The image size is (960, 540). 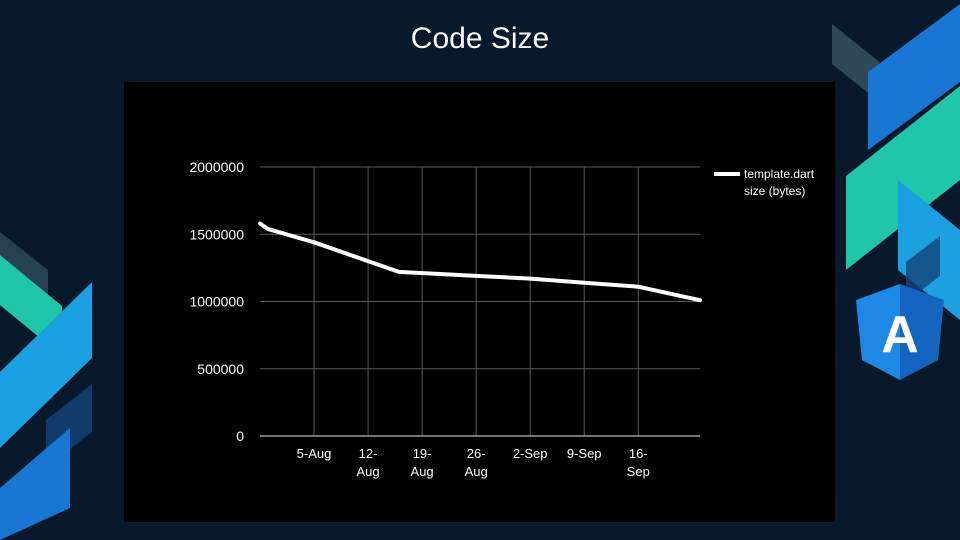 What do you see at coordinates (903, 178) in the screenshot?
I see `deco-shape-right-teal` at bounding box center [903, 178].